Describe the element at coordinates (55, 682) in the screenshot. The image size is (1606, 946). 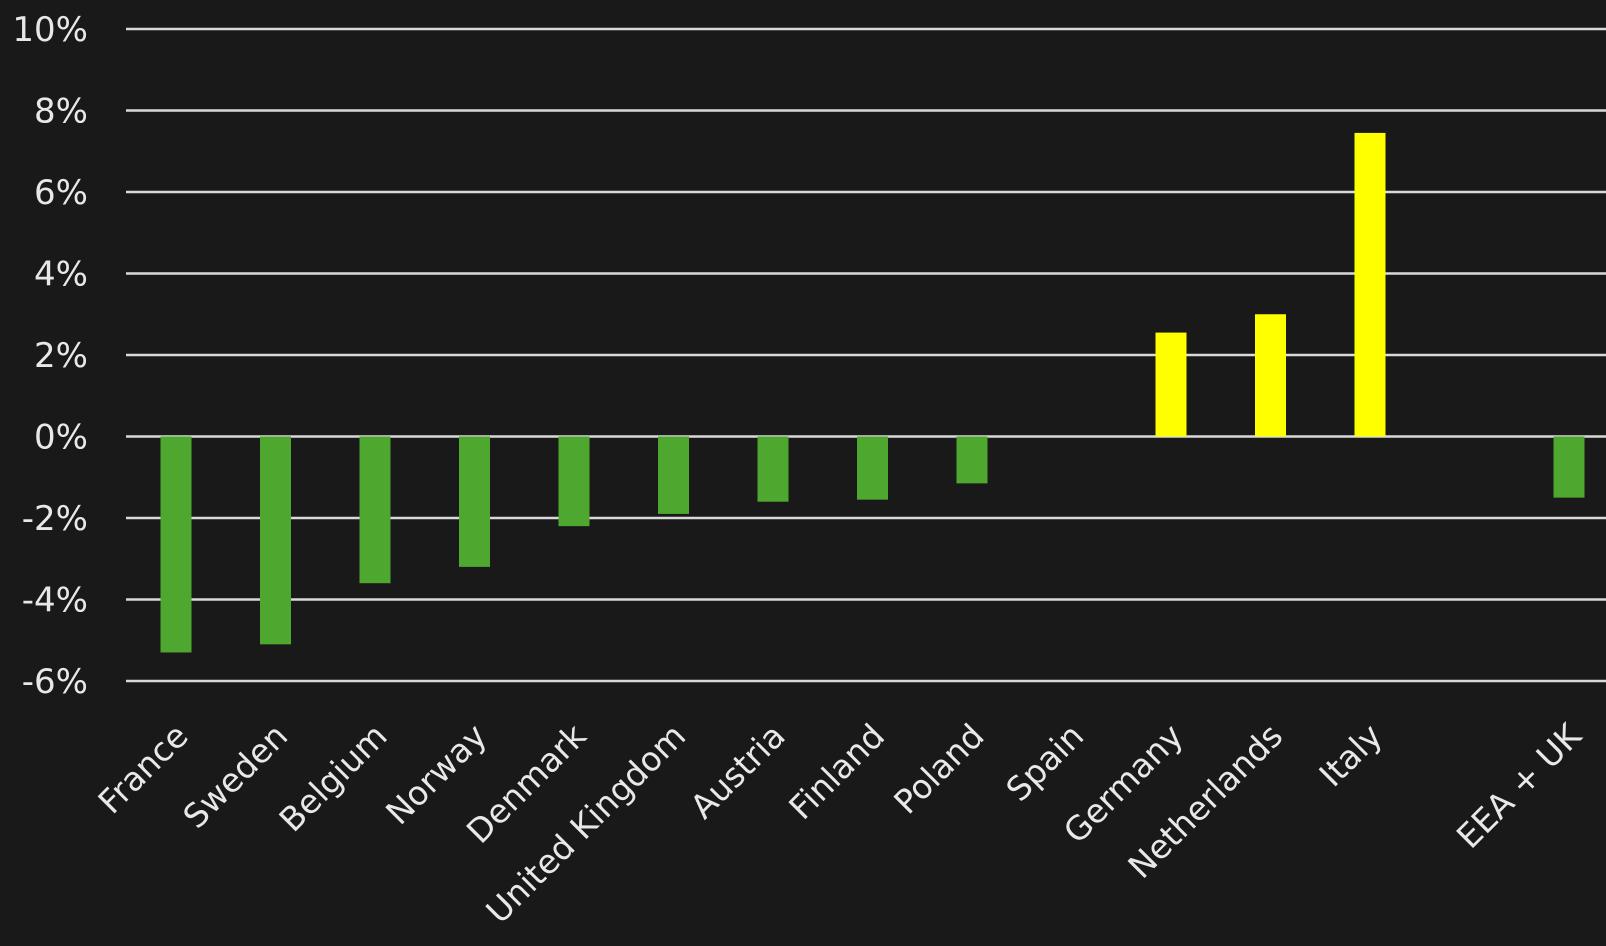
I see `y-tick-label: -6%` at that location.